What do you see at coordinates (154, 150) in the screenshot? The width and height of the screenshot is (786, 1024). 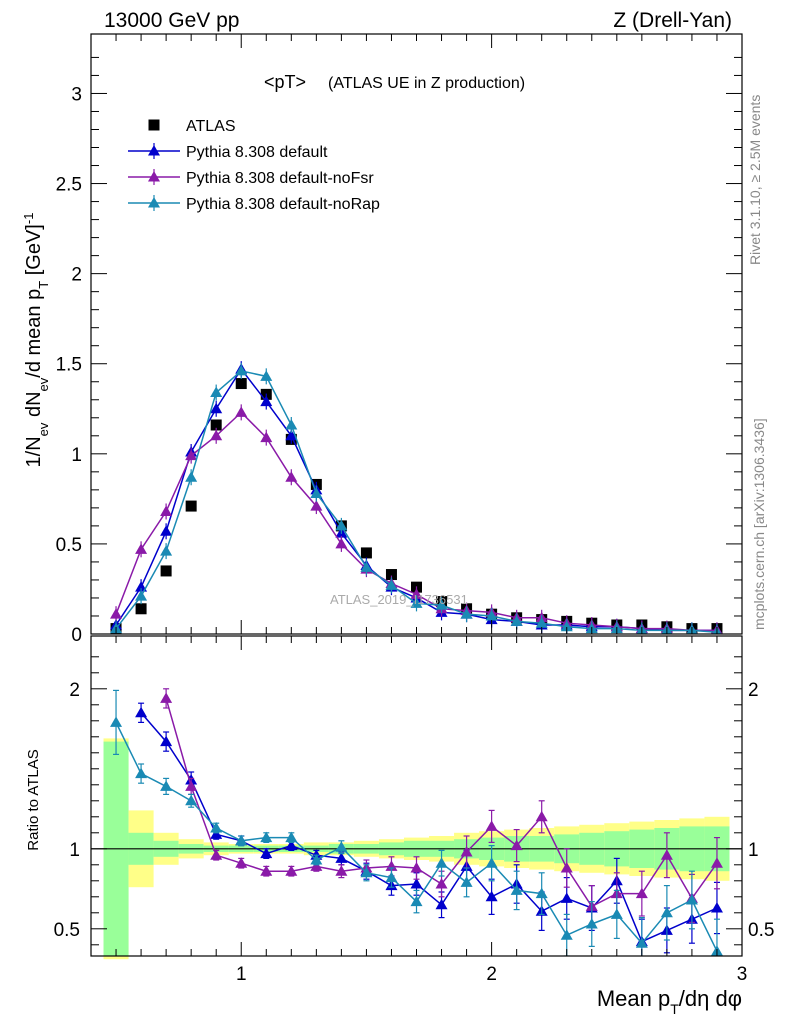 I see `legend-marker-pythia-8-308-default` at bounding box center [154, 150].